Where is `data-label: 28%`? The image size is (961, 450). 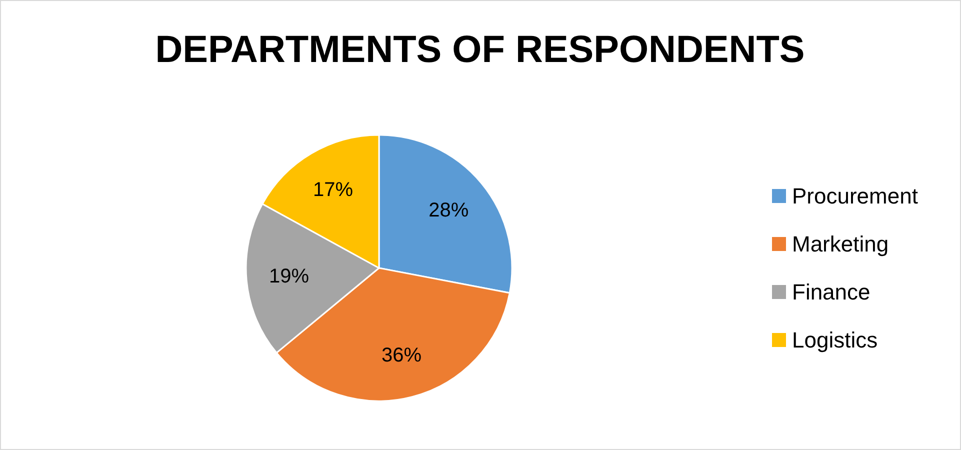
data-label: 28% is located at coordinates (448, 210).